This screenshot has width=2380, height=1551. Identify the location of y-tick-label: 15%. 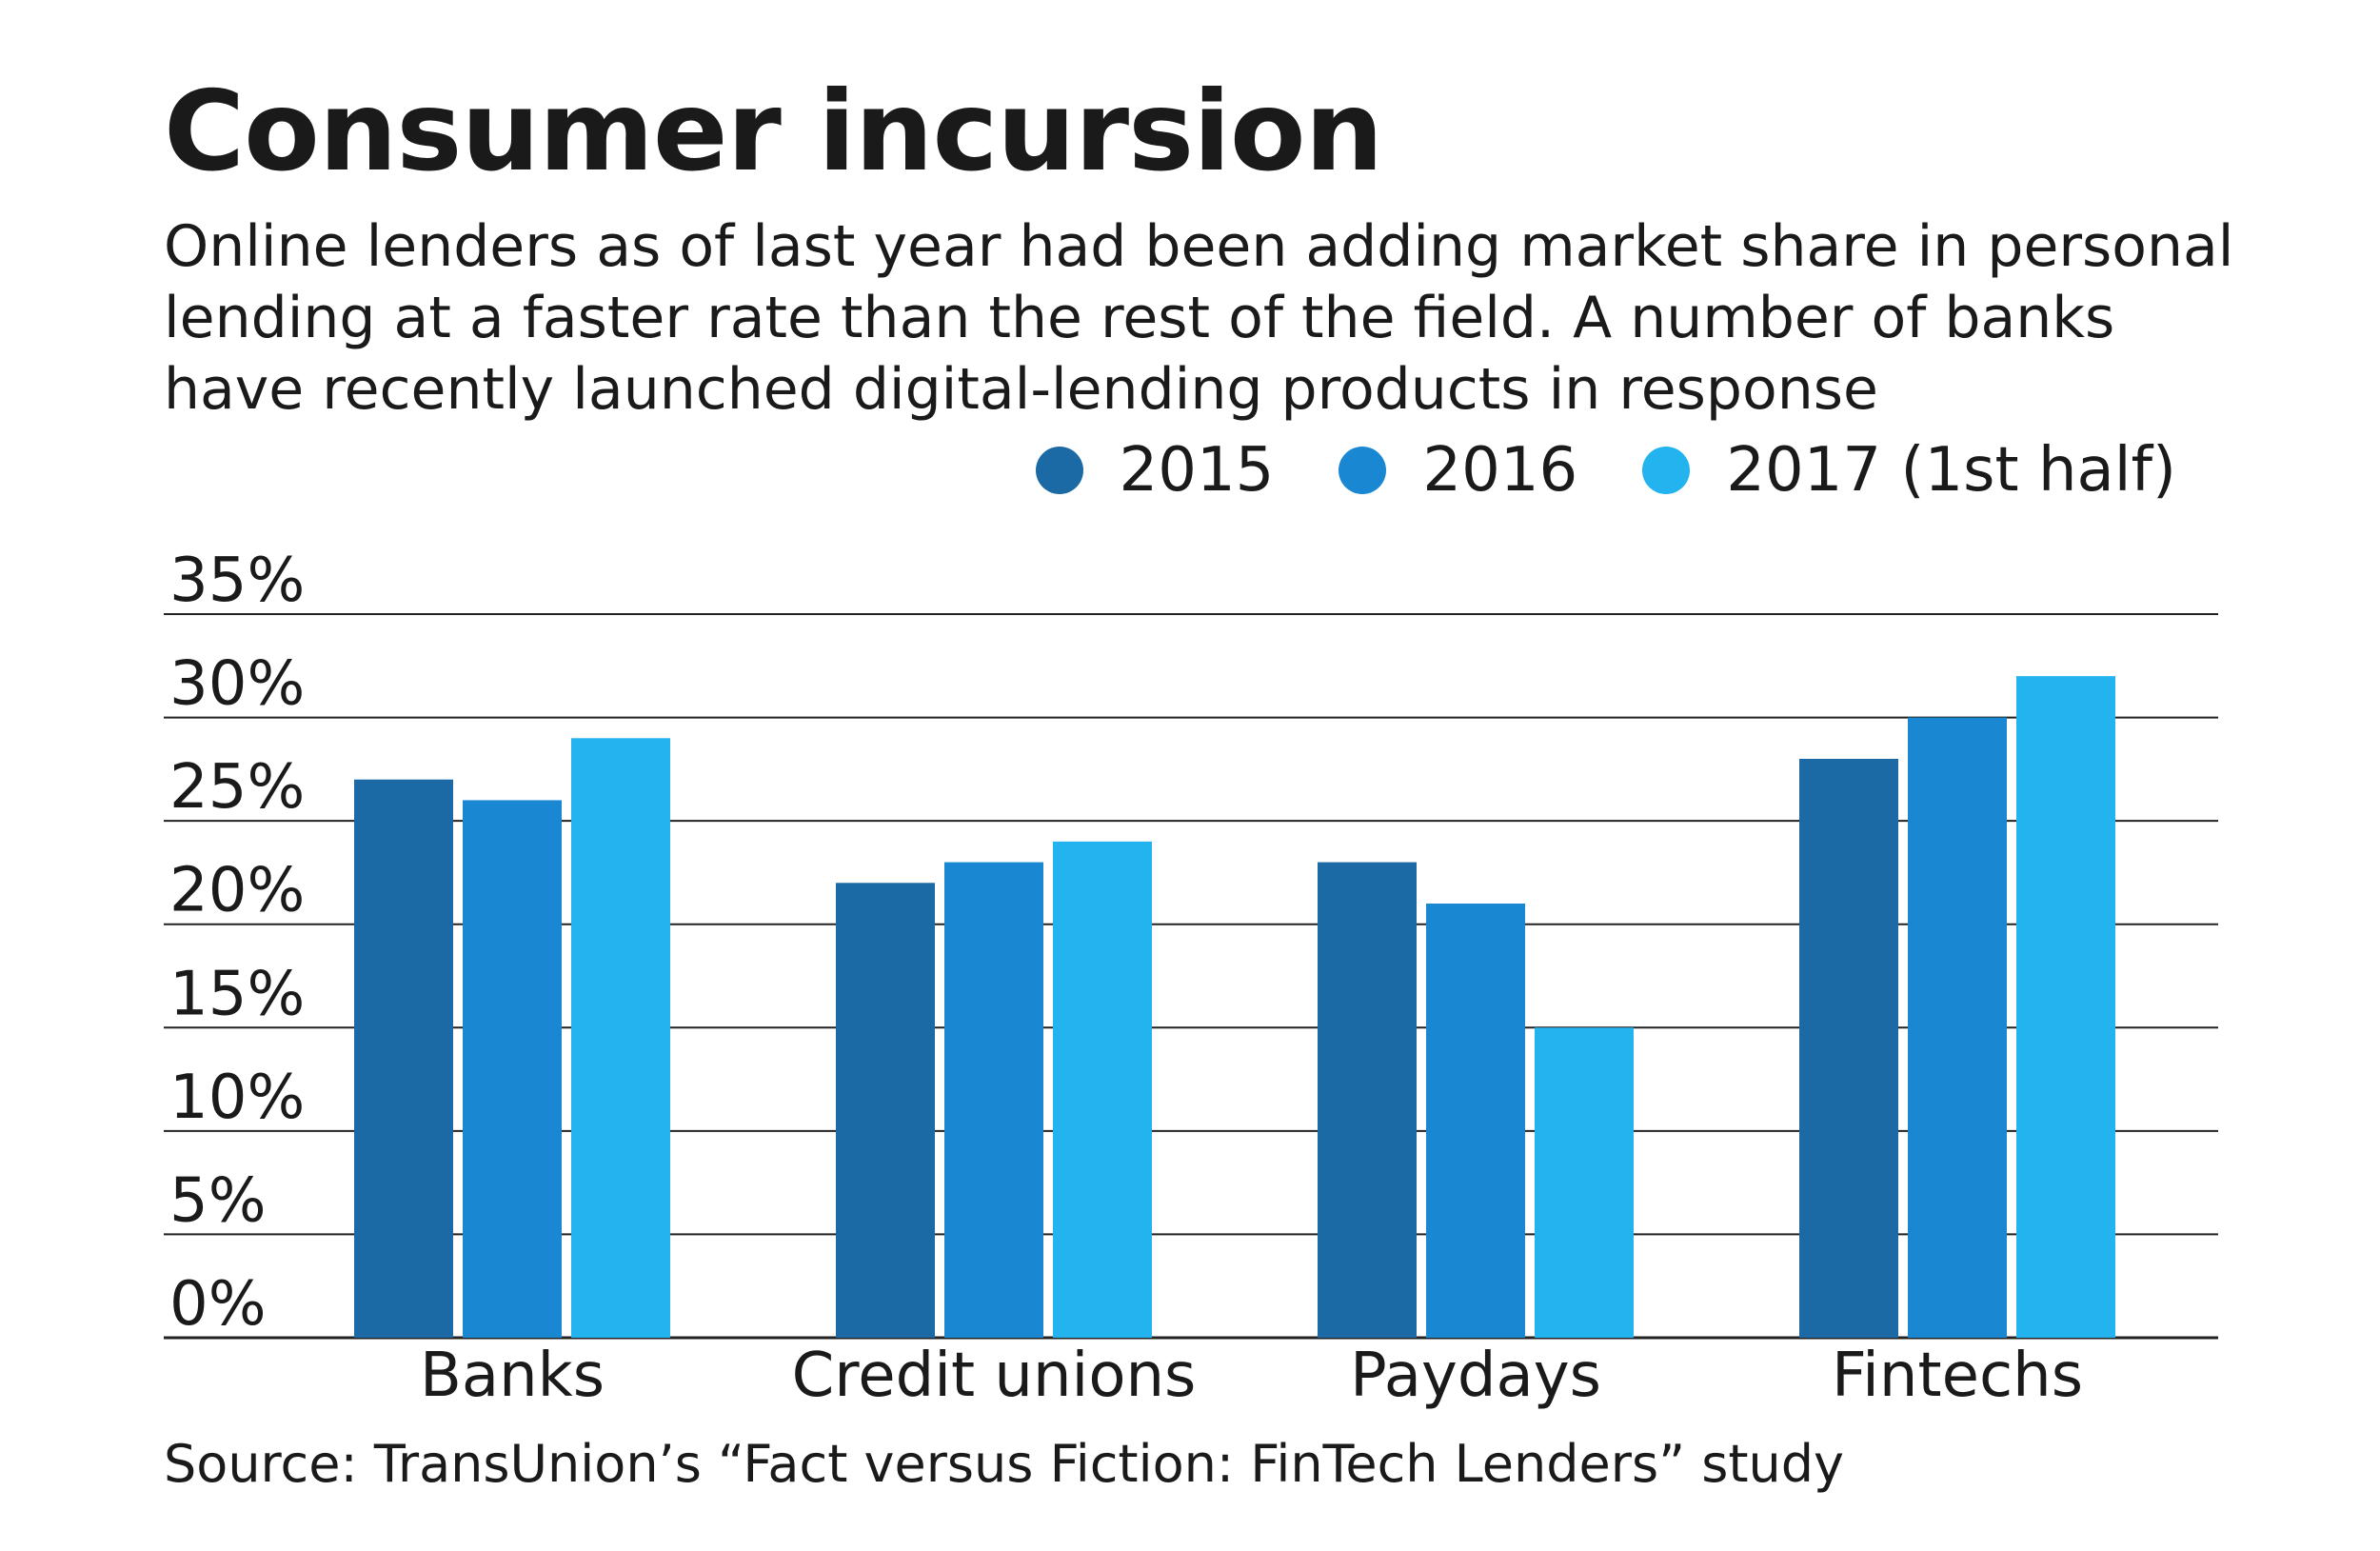
(237, 994).